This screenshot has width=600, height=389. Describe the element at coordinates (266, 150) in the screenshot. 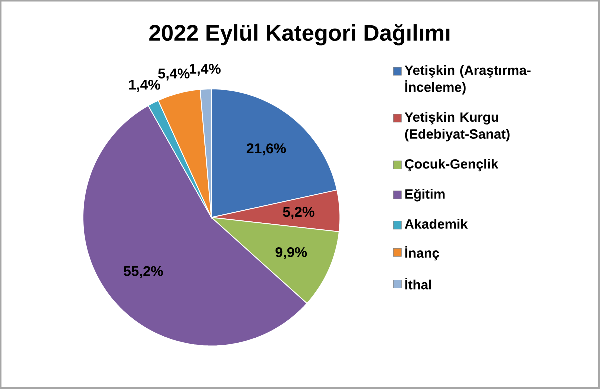

I see `data-label: 21,6%` at that location.